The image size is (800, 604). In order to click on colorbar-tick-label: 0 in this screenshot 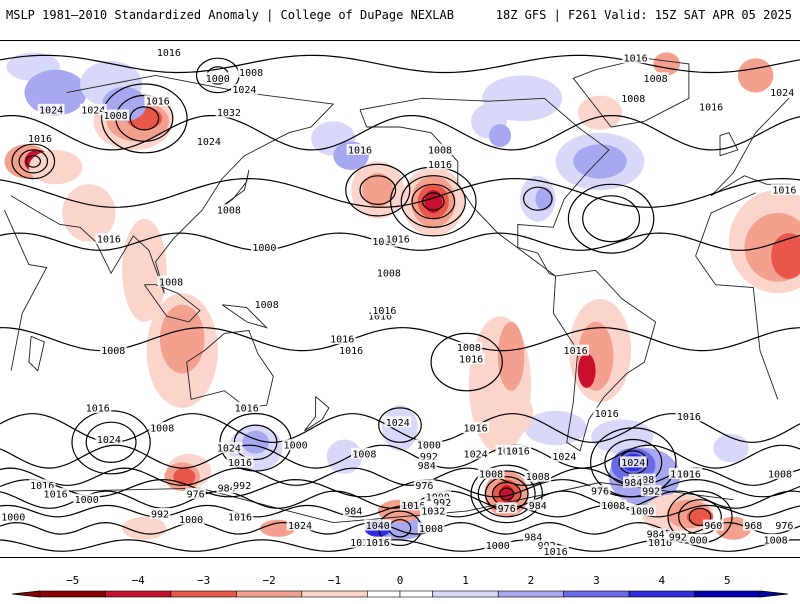, I will do `click(400, 580)`.